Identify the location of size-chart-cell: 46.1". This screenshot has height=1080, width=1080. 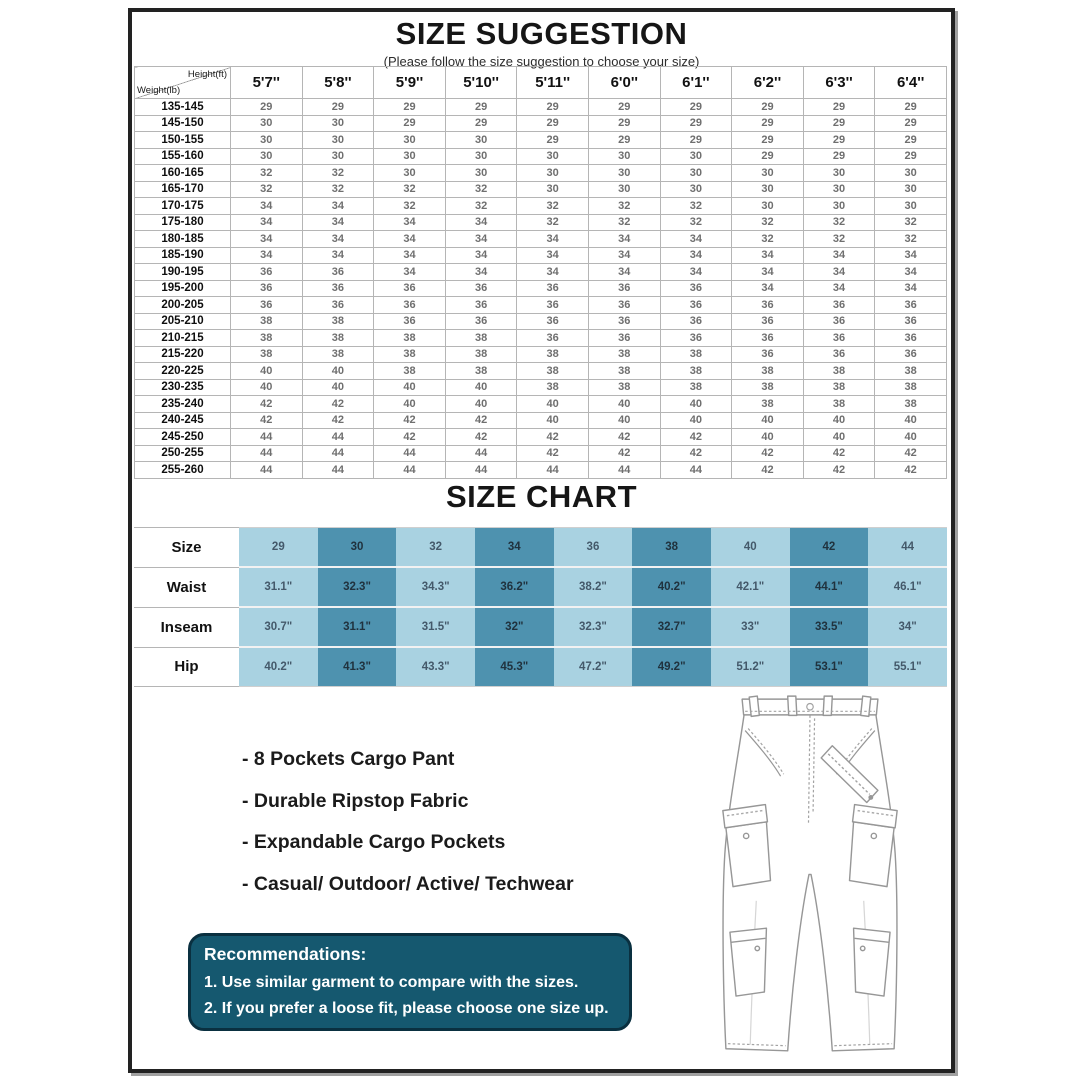
(907, 587).